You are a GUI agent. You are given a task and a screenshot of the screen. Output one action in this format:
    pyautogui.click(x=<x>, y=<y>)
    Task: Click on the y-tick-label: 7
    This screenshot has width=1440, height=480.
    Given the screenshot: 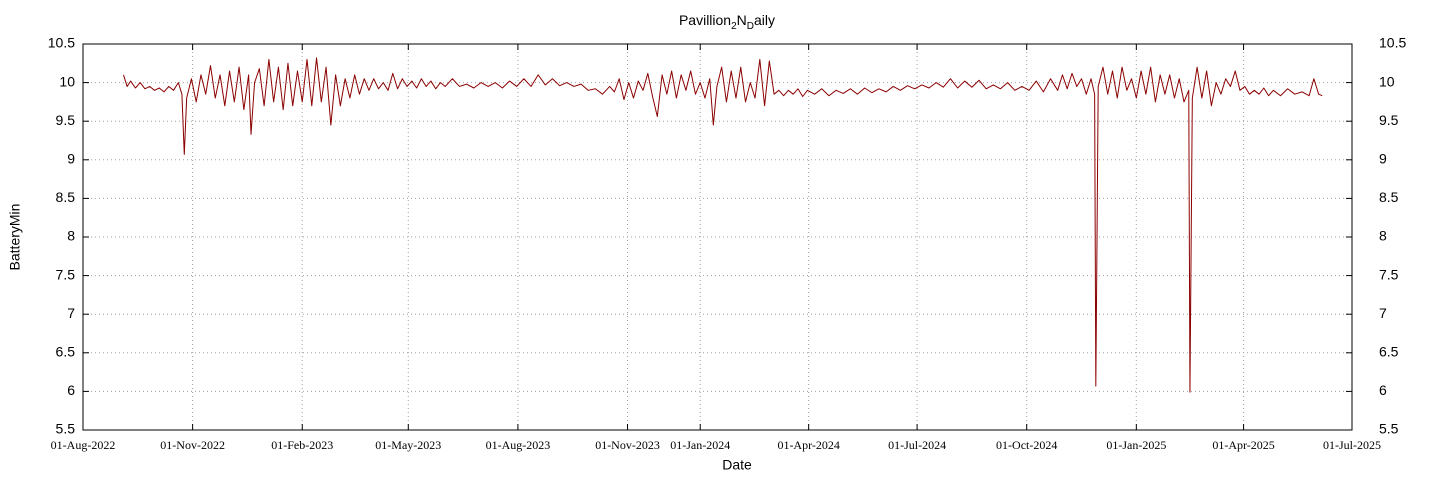 What is the action you would take?
    pyautogui.click(x=71, y=313)
    